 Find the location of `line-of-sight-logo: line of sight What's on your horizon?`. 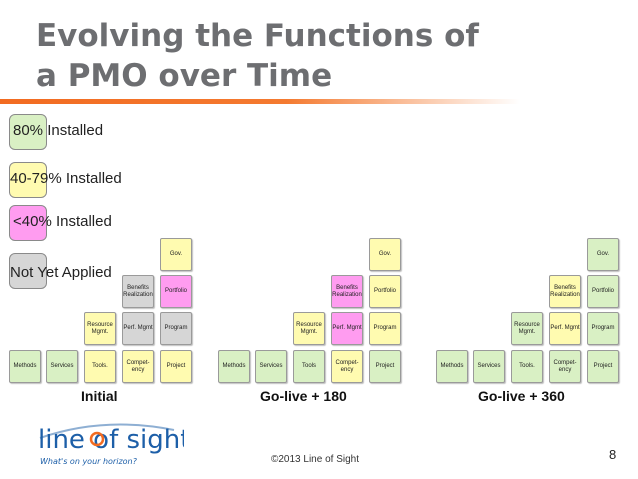

line-of-sight-logo: line of sight What's on your horizon? is located at coordinates (112, 441).